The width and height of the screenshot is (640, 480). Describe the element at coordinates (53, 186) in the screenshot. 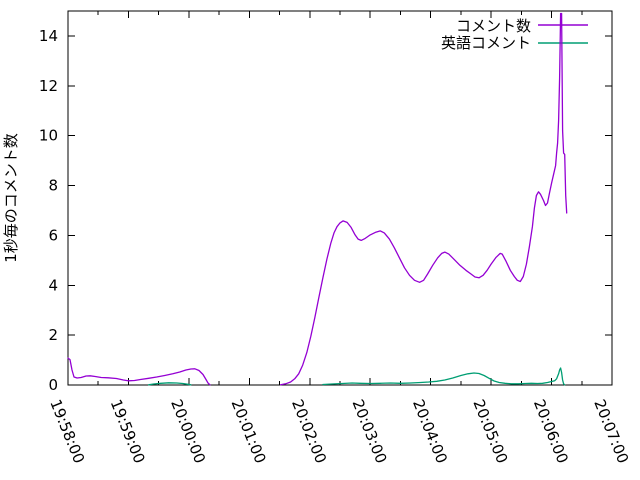

I see `y-tick-label: 8` at that location.